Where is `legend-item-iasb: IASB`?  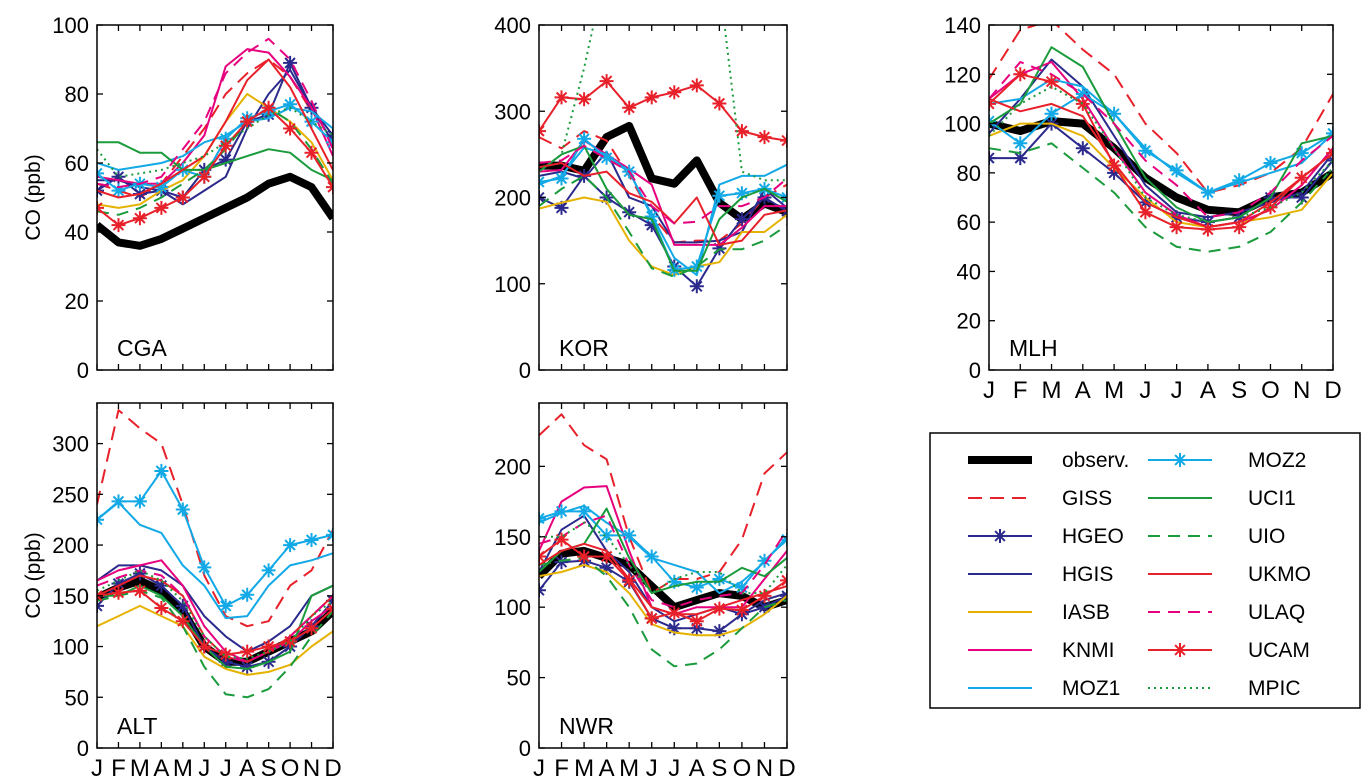
legend-item-iasb: IASB is located at coordinates (1039, 612).